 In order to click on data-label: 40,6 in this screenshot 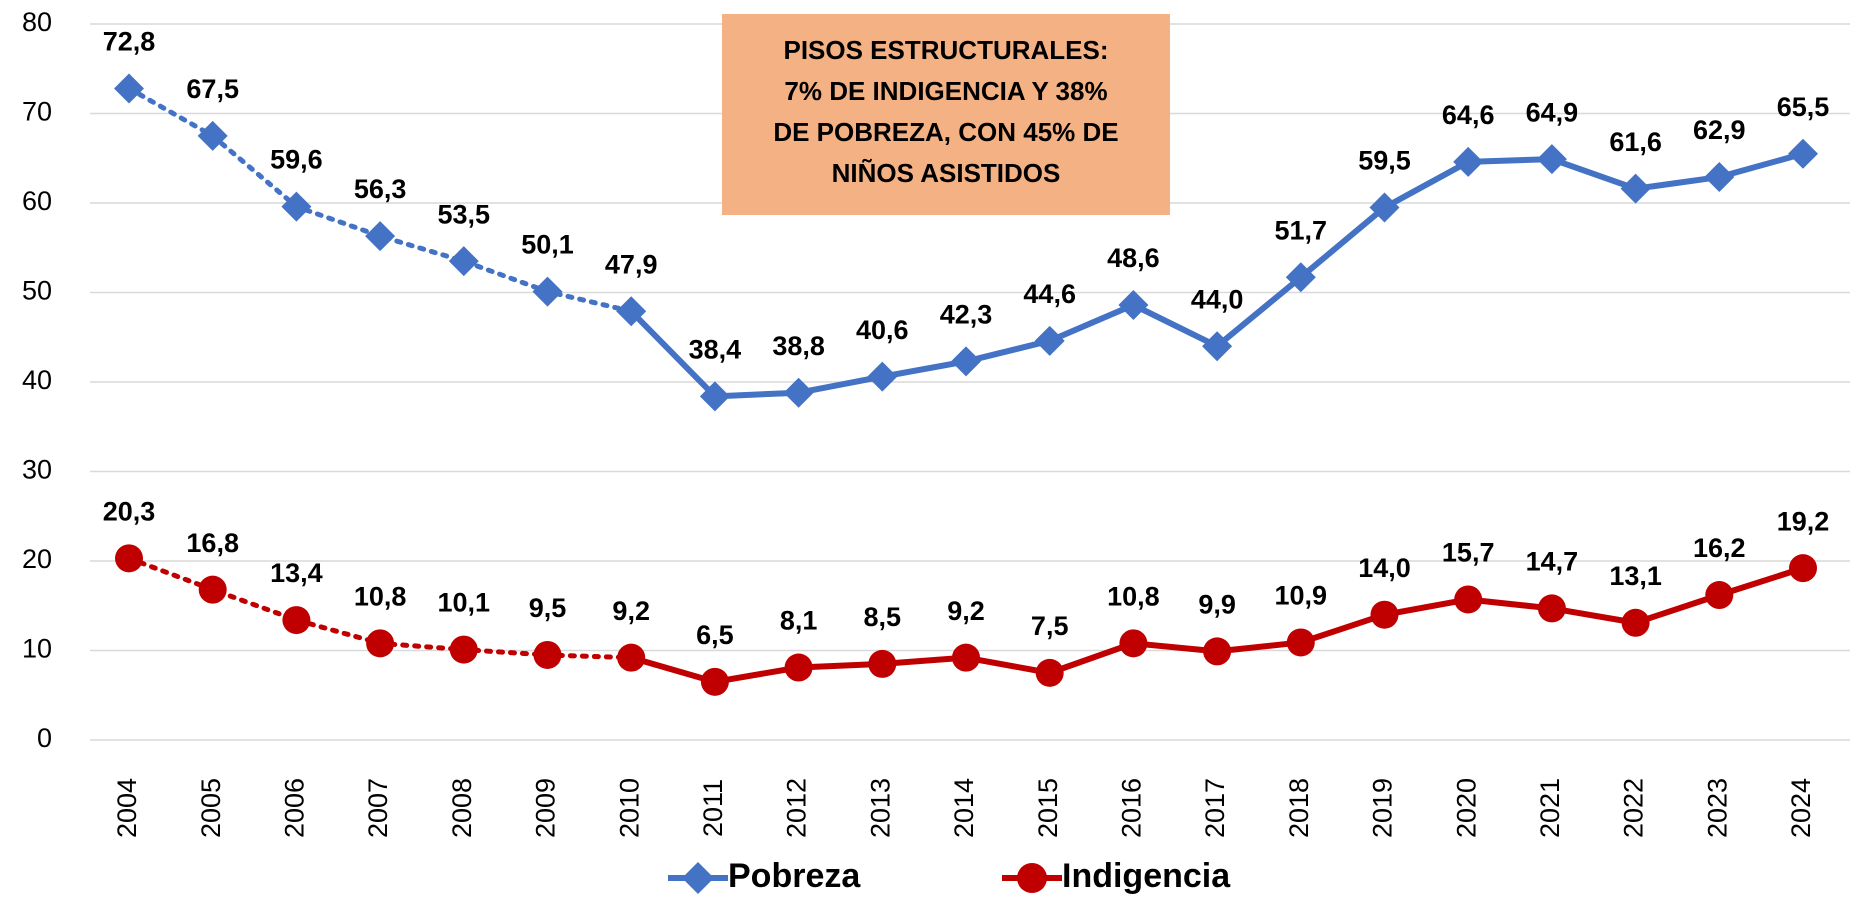, I will do `click(882, 330)`.